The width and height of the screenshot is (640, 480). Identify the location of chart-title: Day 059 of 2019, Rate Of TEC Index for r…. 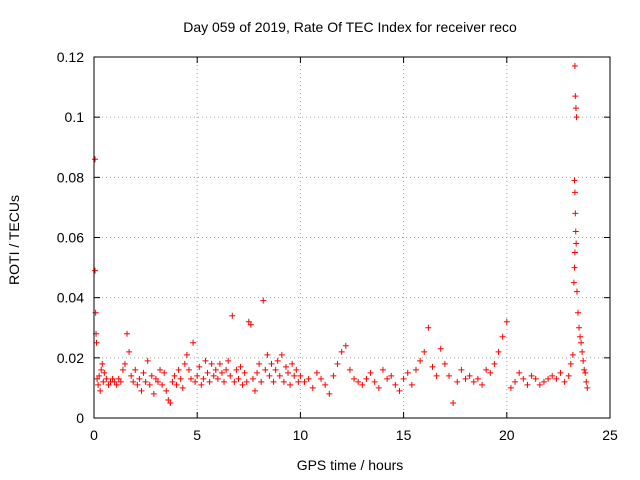
(350, 27).